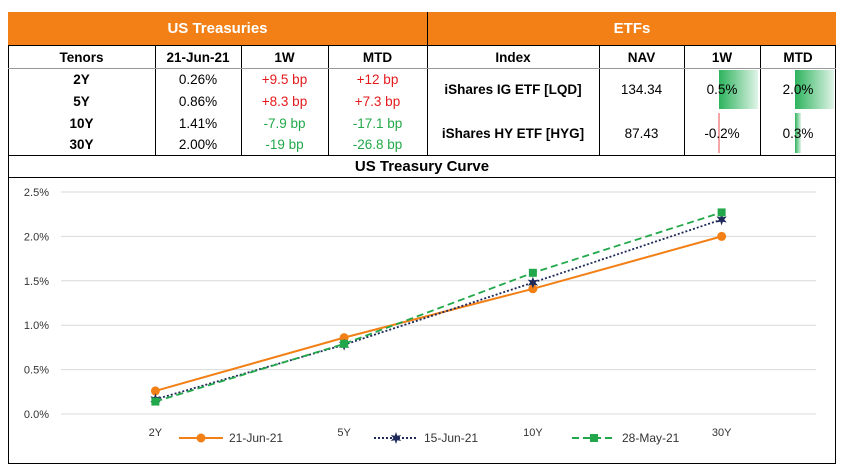 Image resolution: width=846 pixels, height=472 pixels. Describe the element at coordinates (798, 89) in the screenshot. I see `etf-mtd-cell: 2.0%` at that location.